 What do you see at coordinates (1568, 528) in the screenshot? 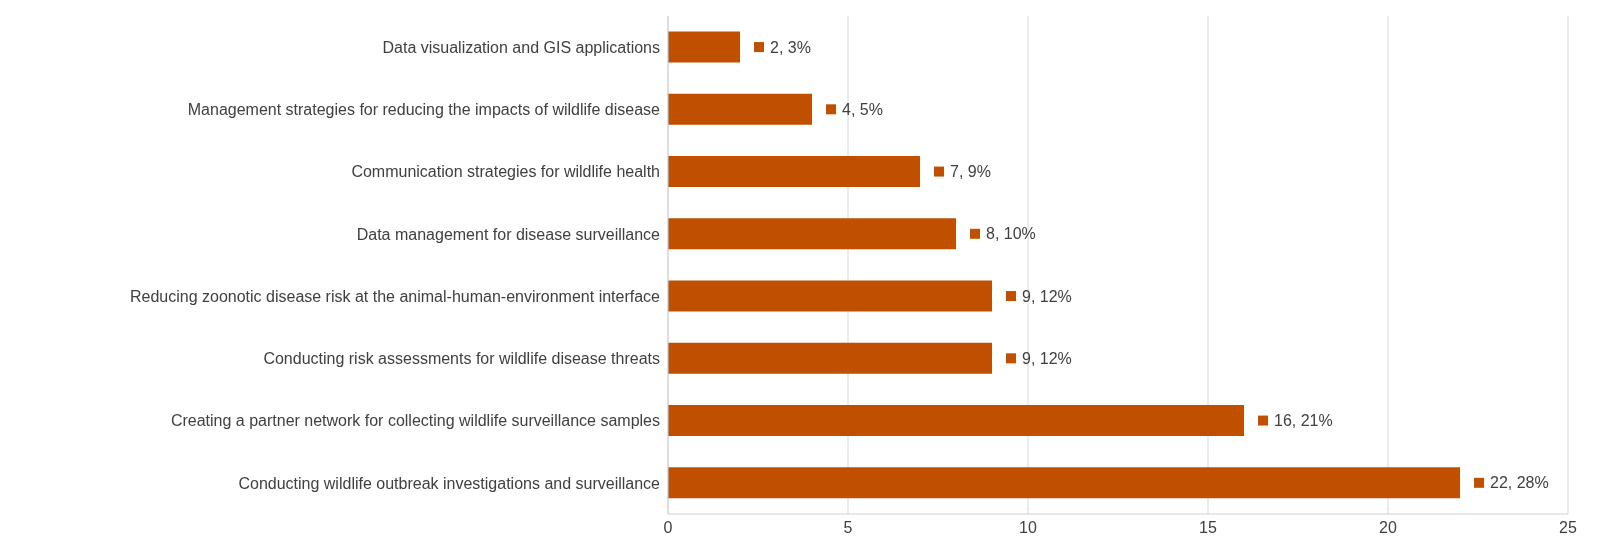
I see `x-tick-label: 25` at bounding box center [1568, 528].